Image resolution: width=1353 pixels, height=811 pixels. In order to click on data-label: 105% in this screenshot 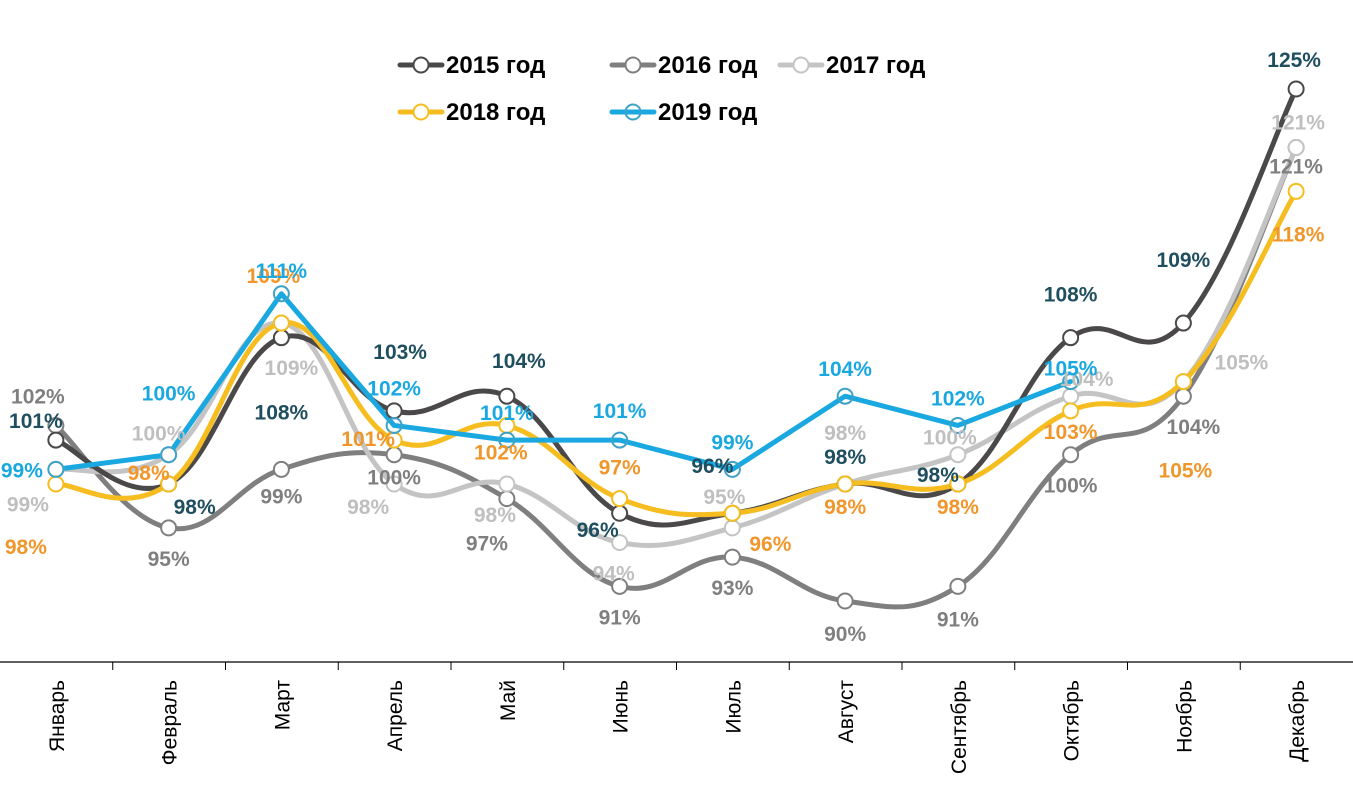, I will do `click(1242, 363)`.